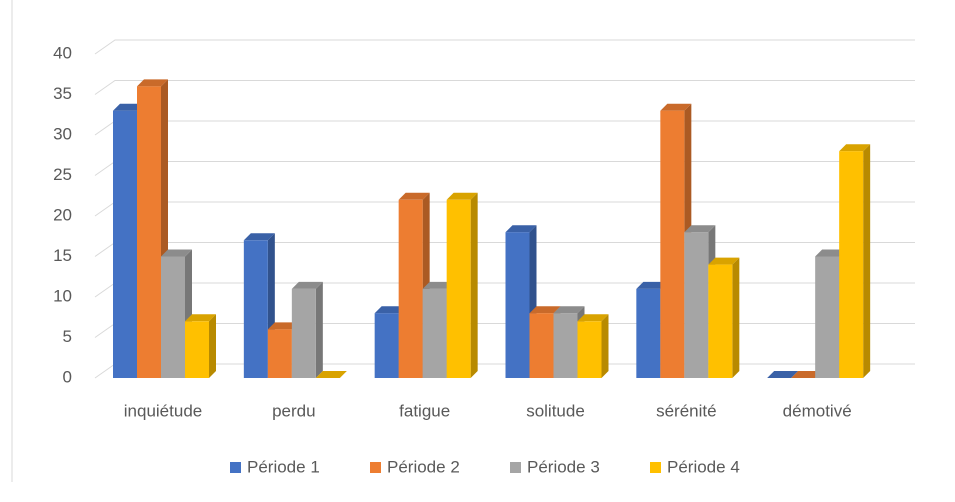  Describe the element at coordinates (62, 133) in the screenshot. I see `y-tick-label: 30` at that location.